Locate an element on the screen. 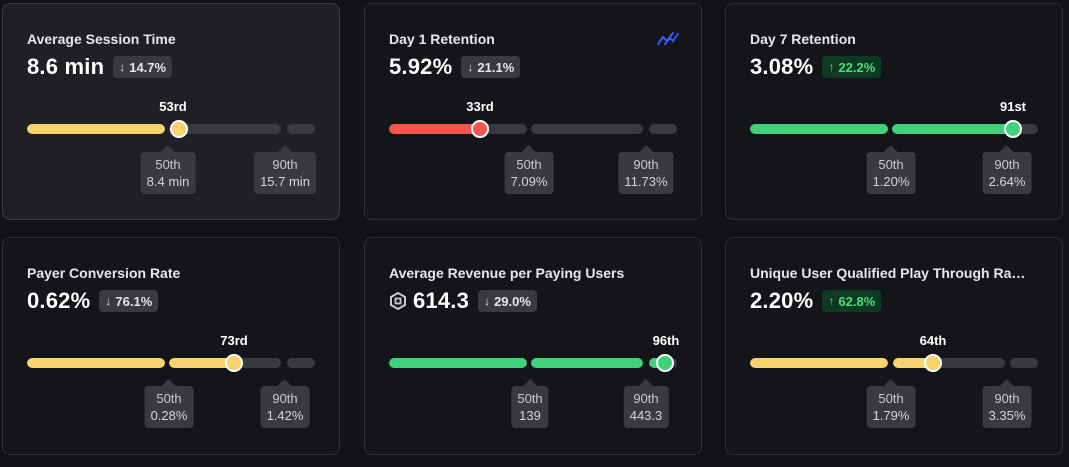  benchmark-90th: 90th 1.42% is located at coordinates (285, 403).